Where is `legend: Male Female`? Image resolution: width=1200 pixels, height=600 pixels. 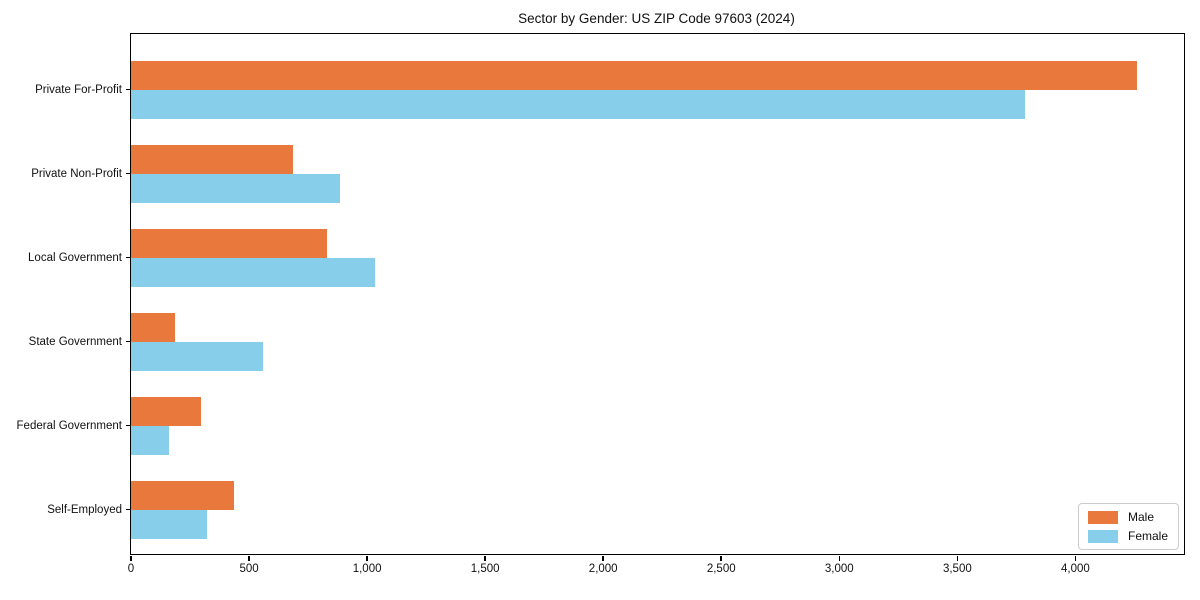 legend: Male Female is located at coordinates (1128, 526).